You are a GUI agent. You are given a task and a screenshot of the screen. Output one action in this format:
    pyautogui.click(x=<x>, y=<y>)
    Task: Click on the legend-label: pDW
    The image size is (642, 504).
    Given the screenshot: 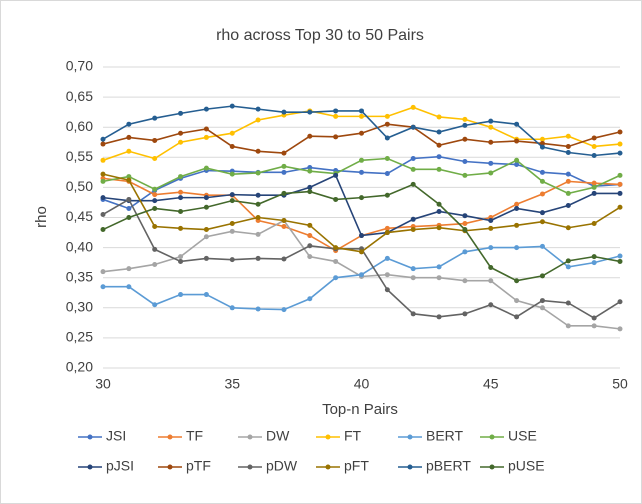 What is the action you would take?
    pyautogui.click(x=282, y=466)
    